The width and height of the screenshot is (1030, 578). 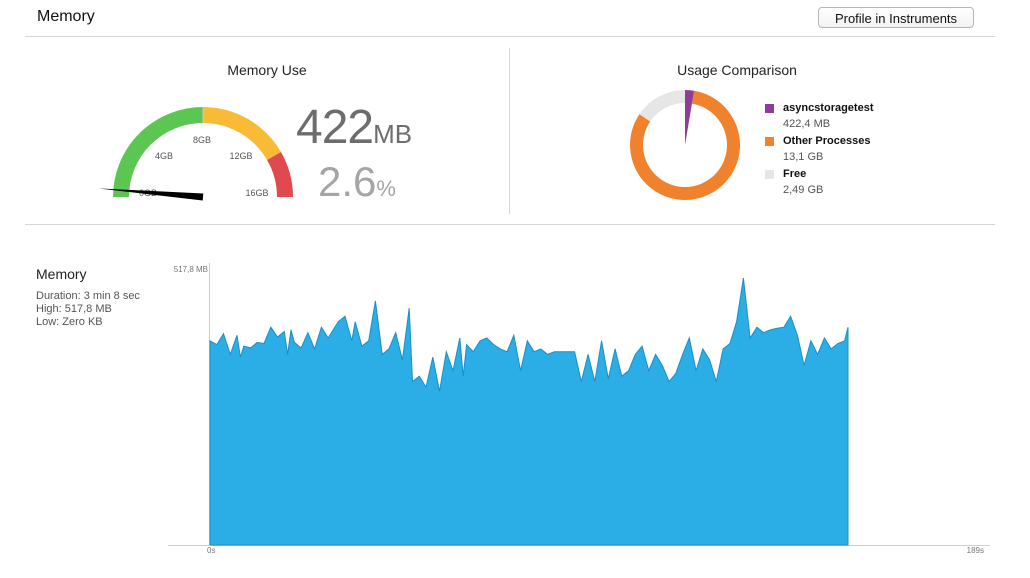 I want to click on memory-use-percent: 2.6%, so click(x=357, y=182).